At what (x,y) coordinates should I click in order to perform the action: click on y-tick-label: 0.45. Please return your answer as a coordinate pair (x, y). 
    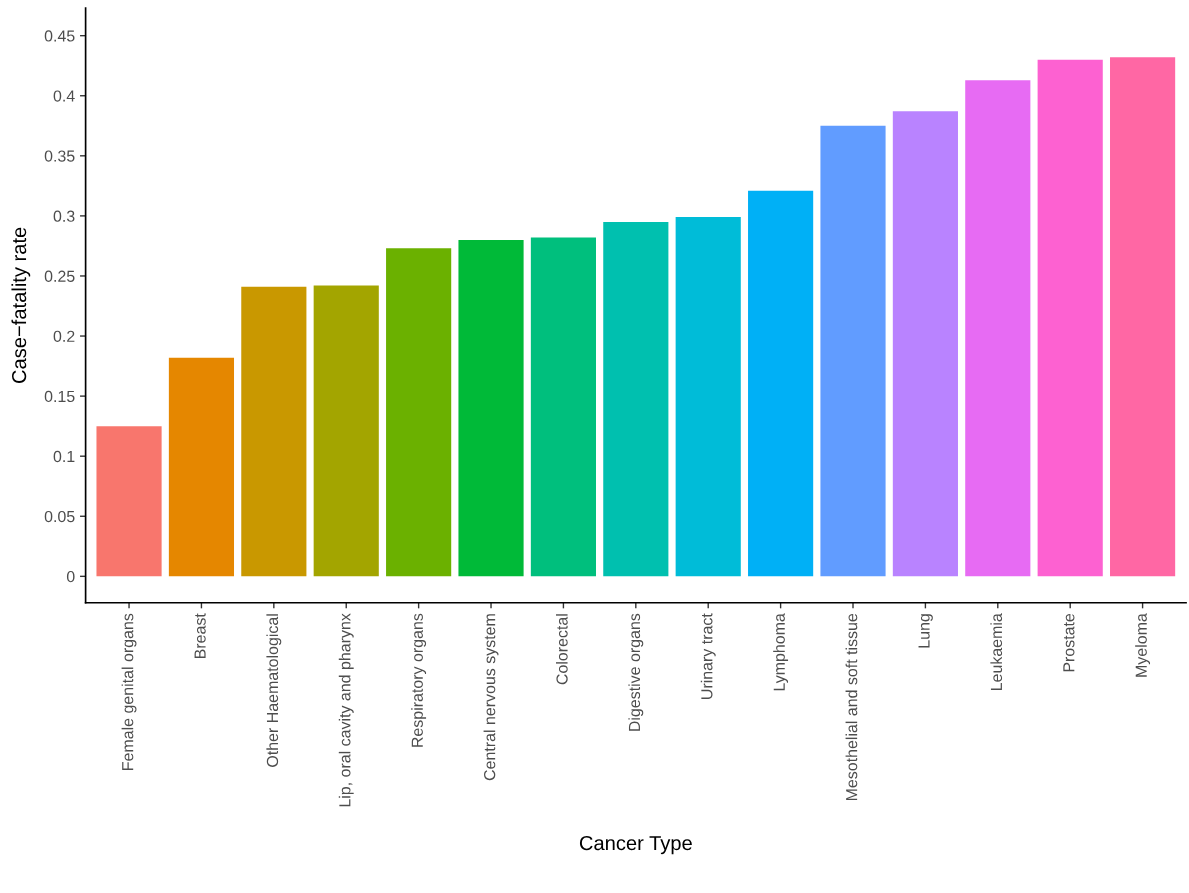
    Looking at the image, I should click on (59, 36).